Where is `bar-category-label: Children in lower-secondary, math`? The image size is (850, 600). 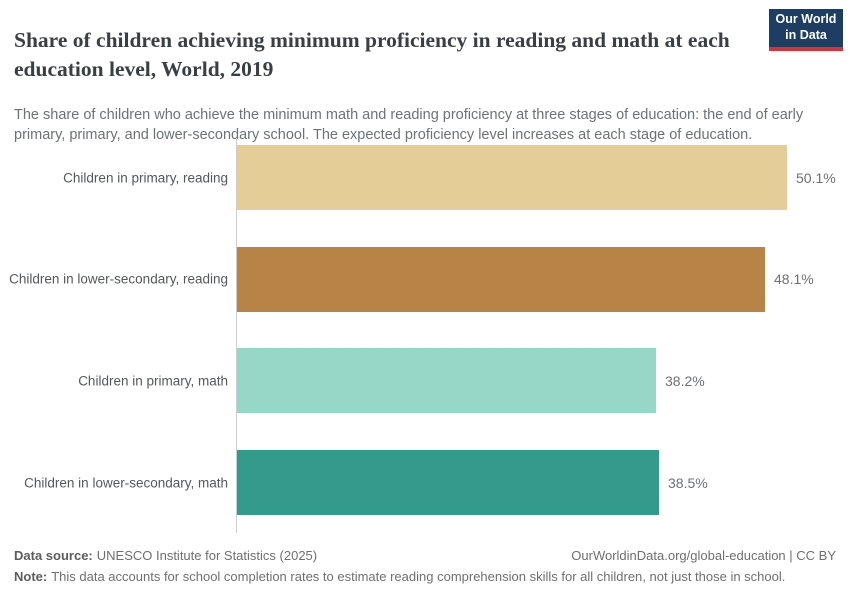 bar-category-label: Children in lower-secondary, math is located at coordinates (126, 483).